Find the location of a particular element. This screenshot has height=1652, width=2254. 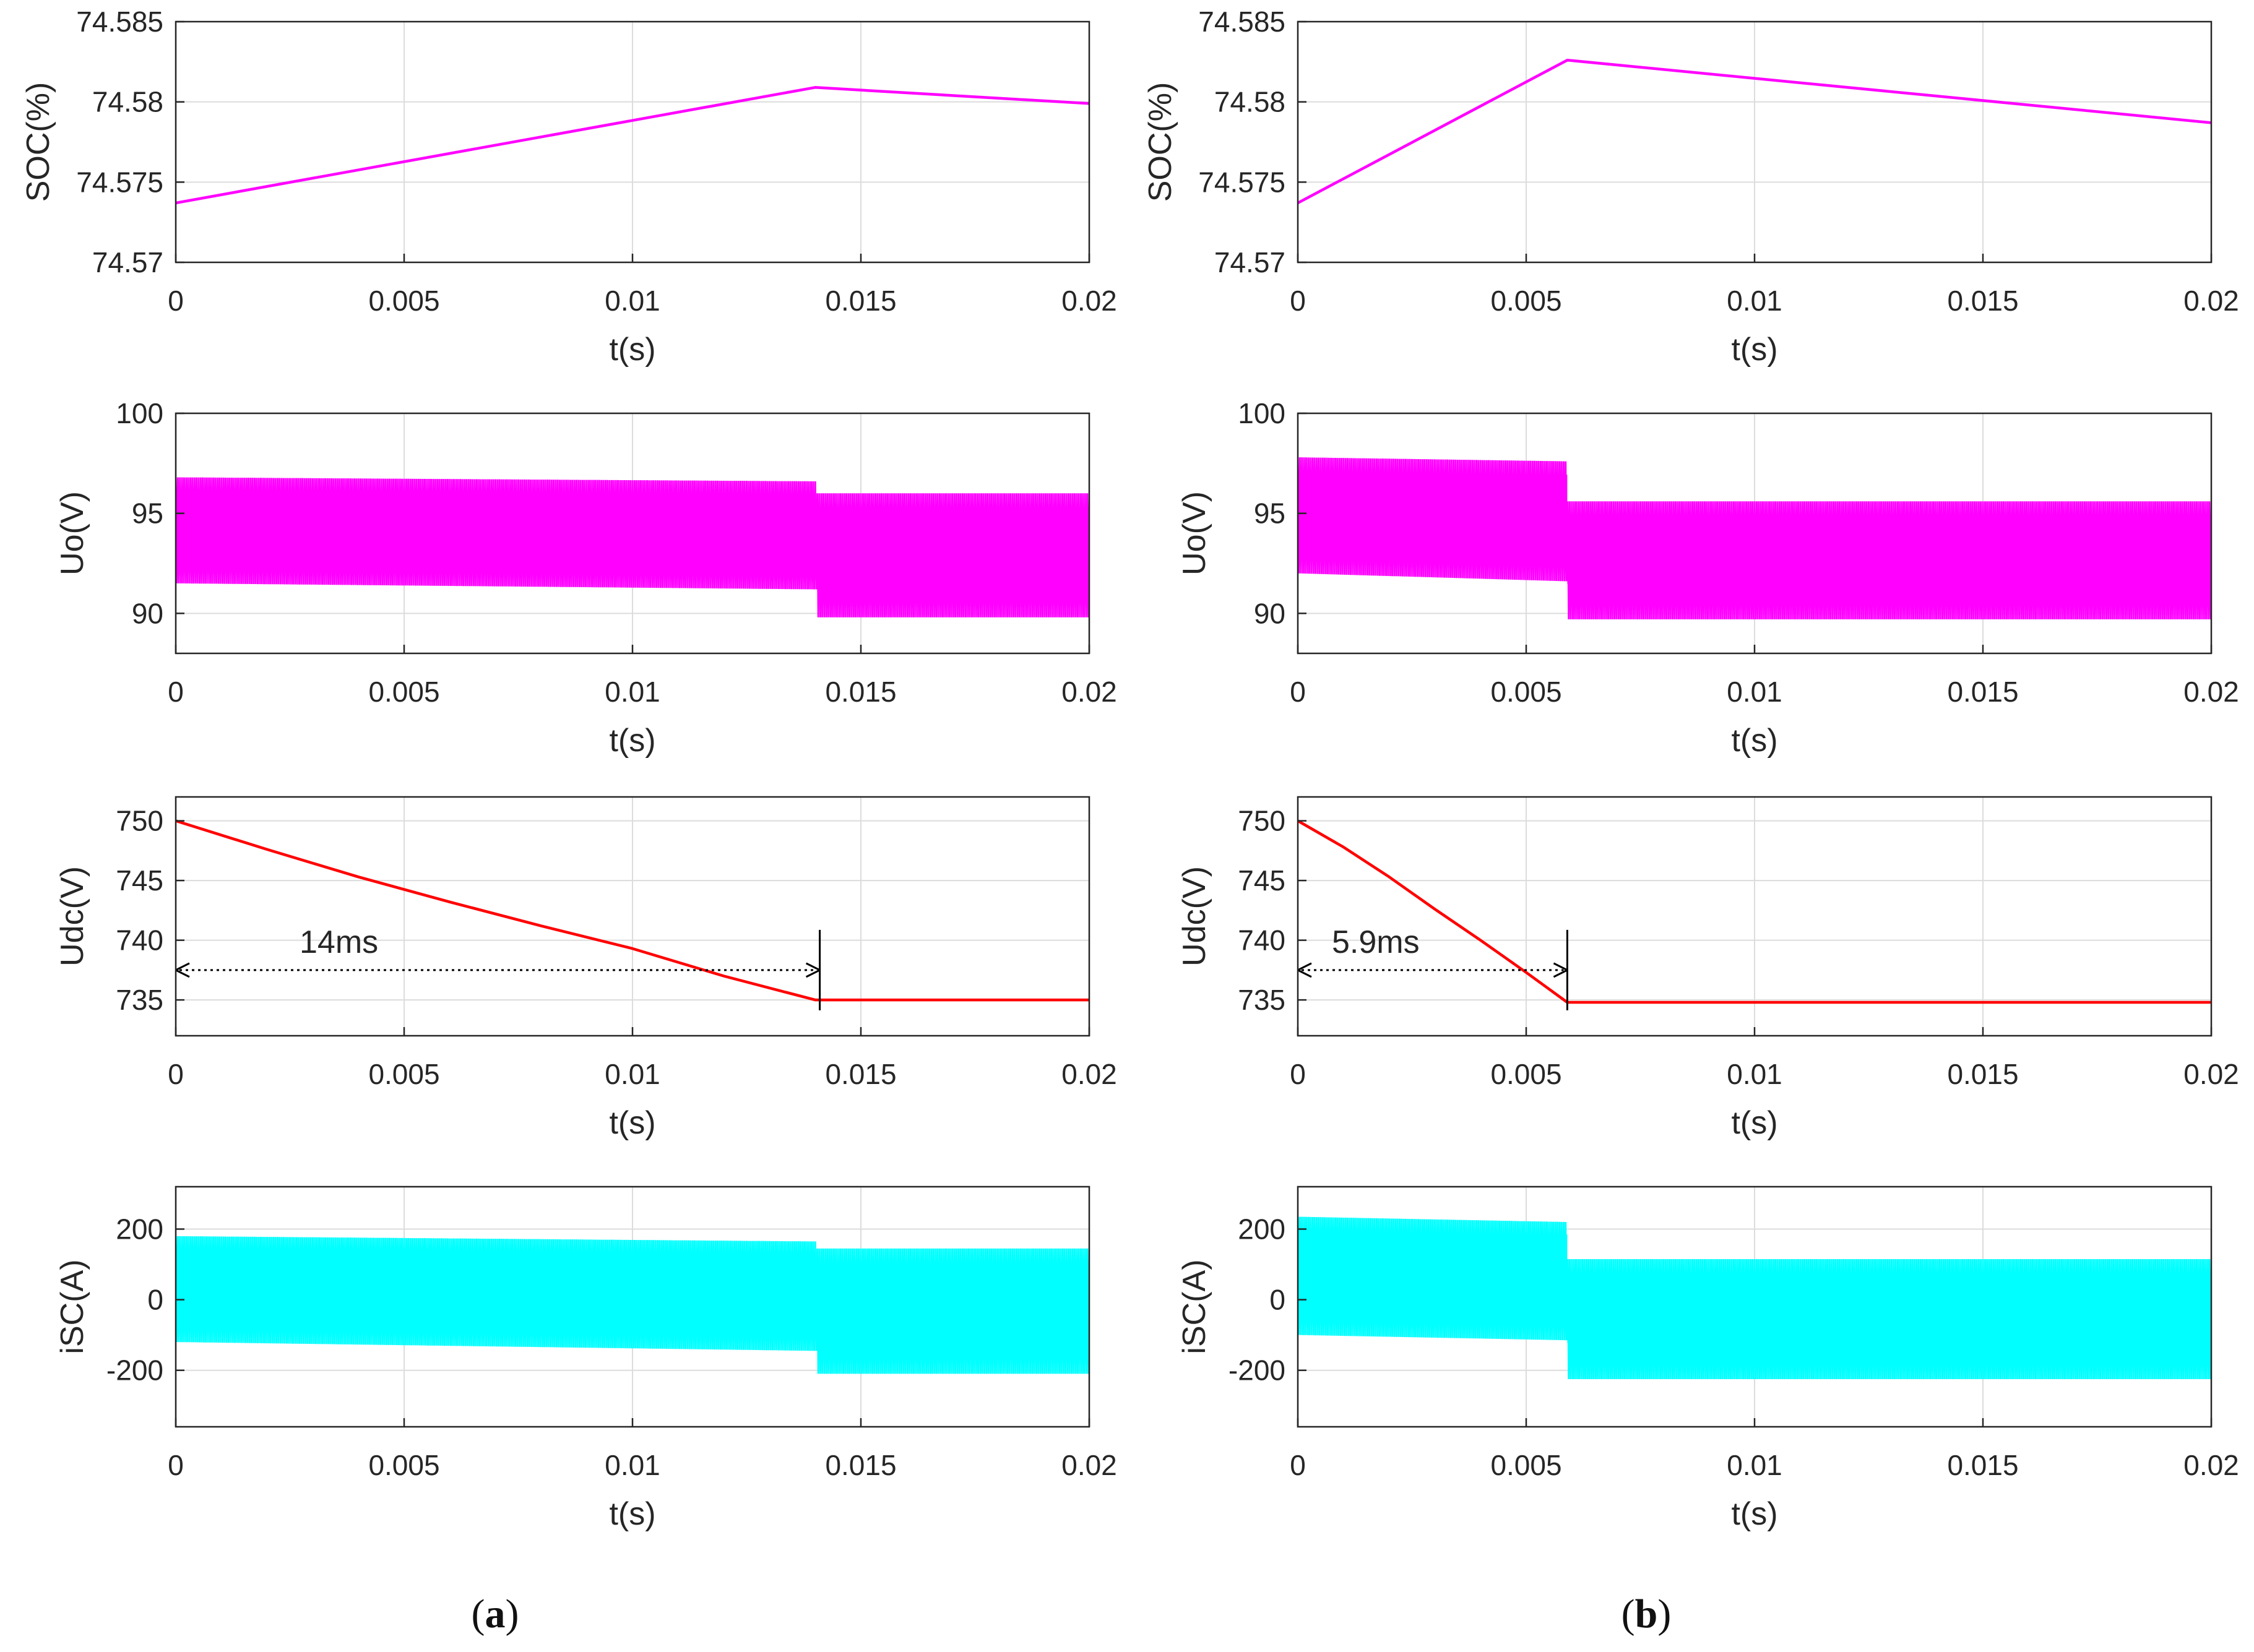

subplot-a-4: 0 0.005 0.01 0.015 0.02 -200 0 200 t(s) iSC(A) is located at coordinates (585, 1358).